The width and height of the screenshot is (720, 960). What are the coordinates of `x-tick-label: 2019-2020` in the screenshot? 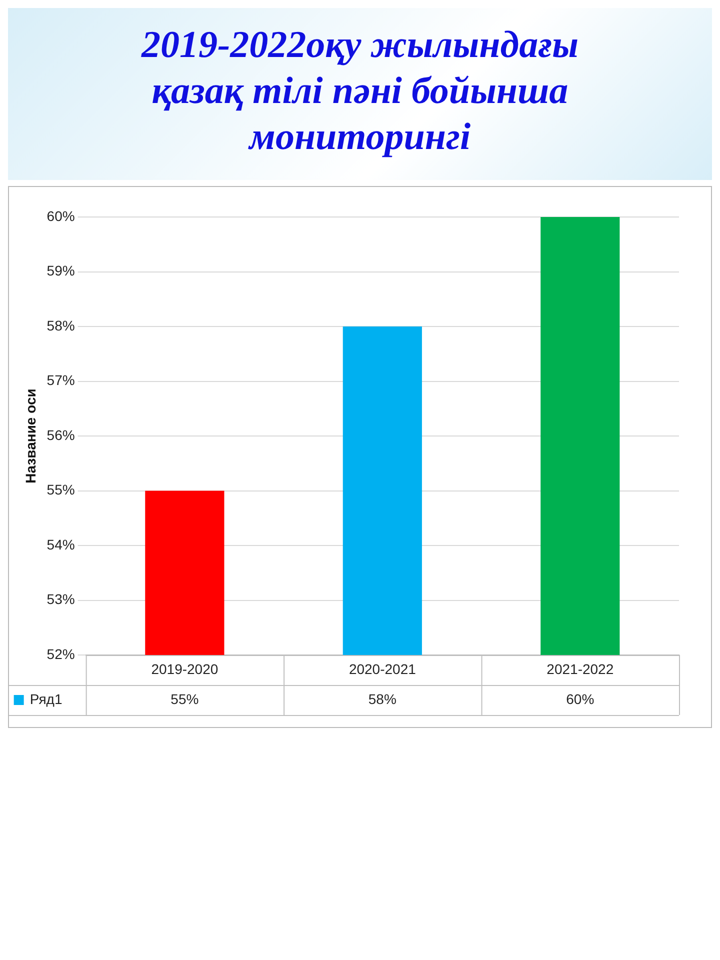 It's located at (184, 668).